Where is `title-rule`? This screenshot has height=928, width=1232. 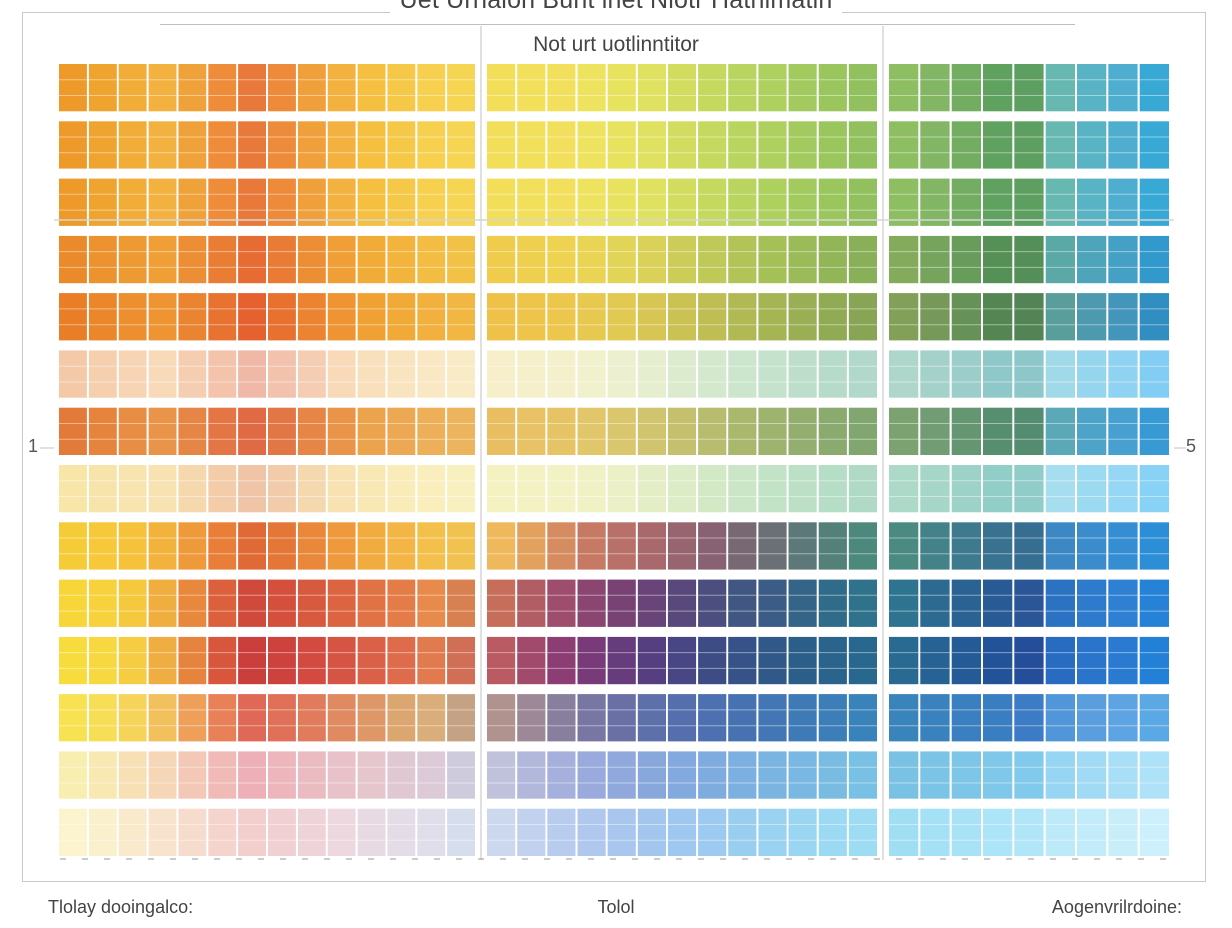
title-rule is located at coordinates (617, 24).